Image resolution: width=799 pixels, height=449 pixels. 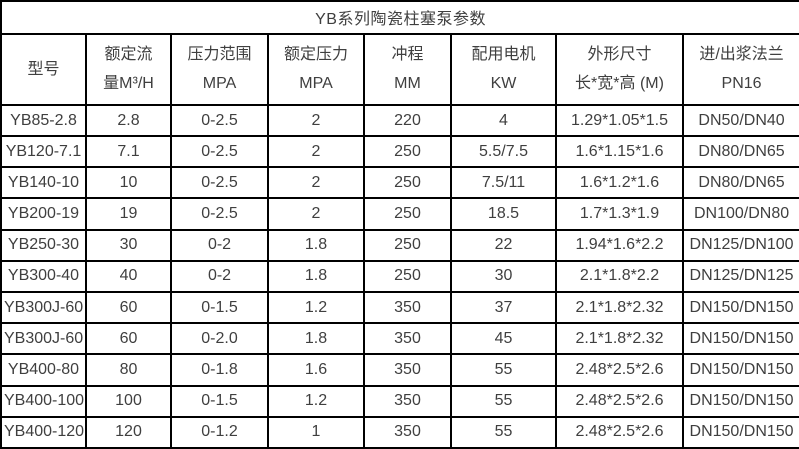 I want to click on header-rated-flow-line1: 额定流, so click(x=128, y=55).